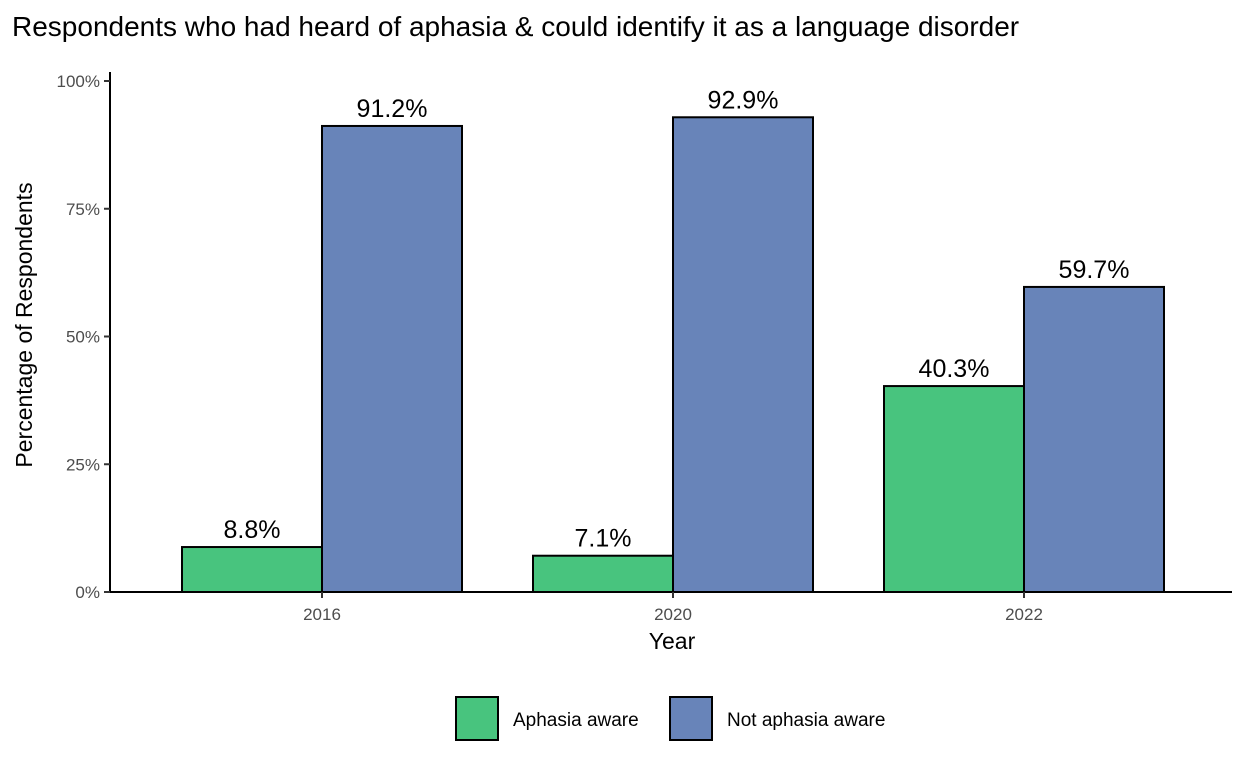  I want to click on bar-not-aphasia-aware-2016, so click(392, 359).